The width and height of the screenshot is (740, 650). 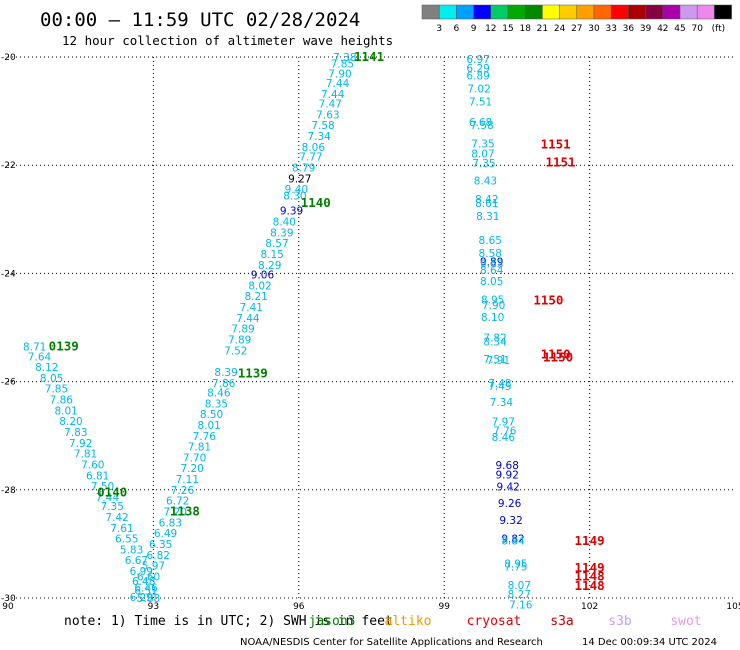 What do you see at coordinates (64, 345) in the screenshot?
I see `pass-label: 0139` at bounding box center [64, 345].